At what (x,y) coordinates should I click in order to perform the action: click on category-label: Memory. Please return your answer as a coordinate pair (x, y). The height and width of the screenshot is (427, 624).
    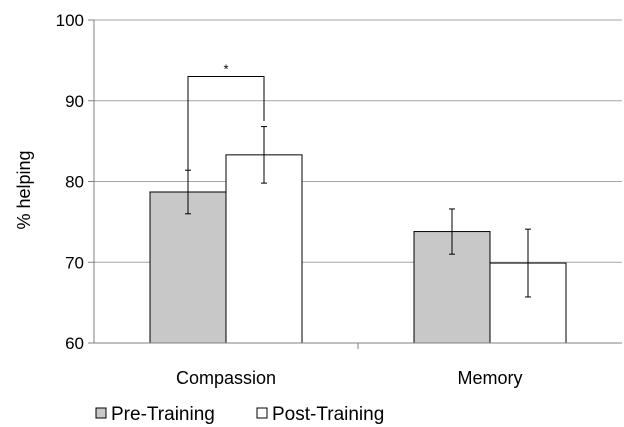
    Looking at the image, I should click on (489, 378).